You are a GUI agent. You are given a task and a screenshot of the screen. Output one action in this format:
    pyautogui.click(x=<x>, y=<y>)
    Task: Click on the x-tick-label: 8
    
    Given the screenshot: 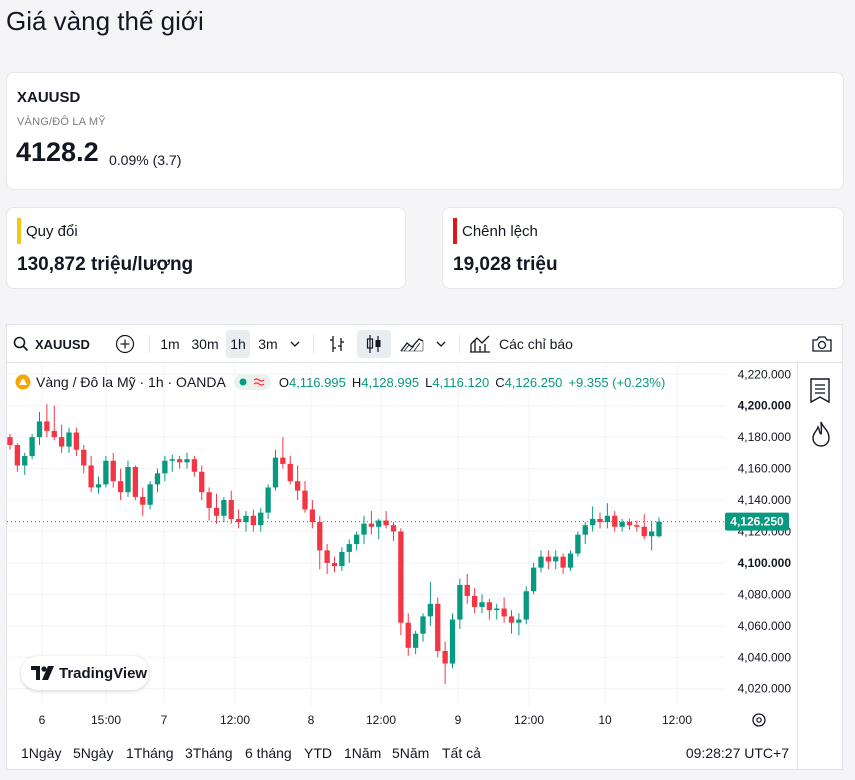 What is the action you would take?
    pyautogui.click(x=311, y=720)
    